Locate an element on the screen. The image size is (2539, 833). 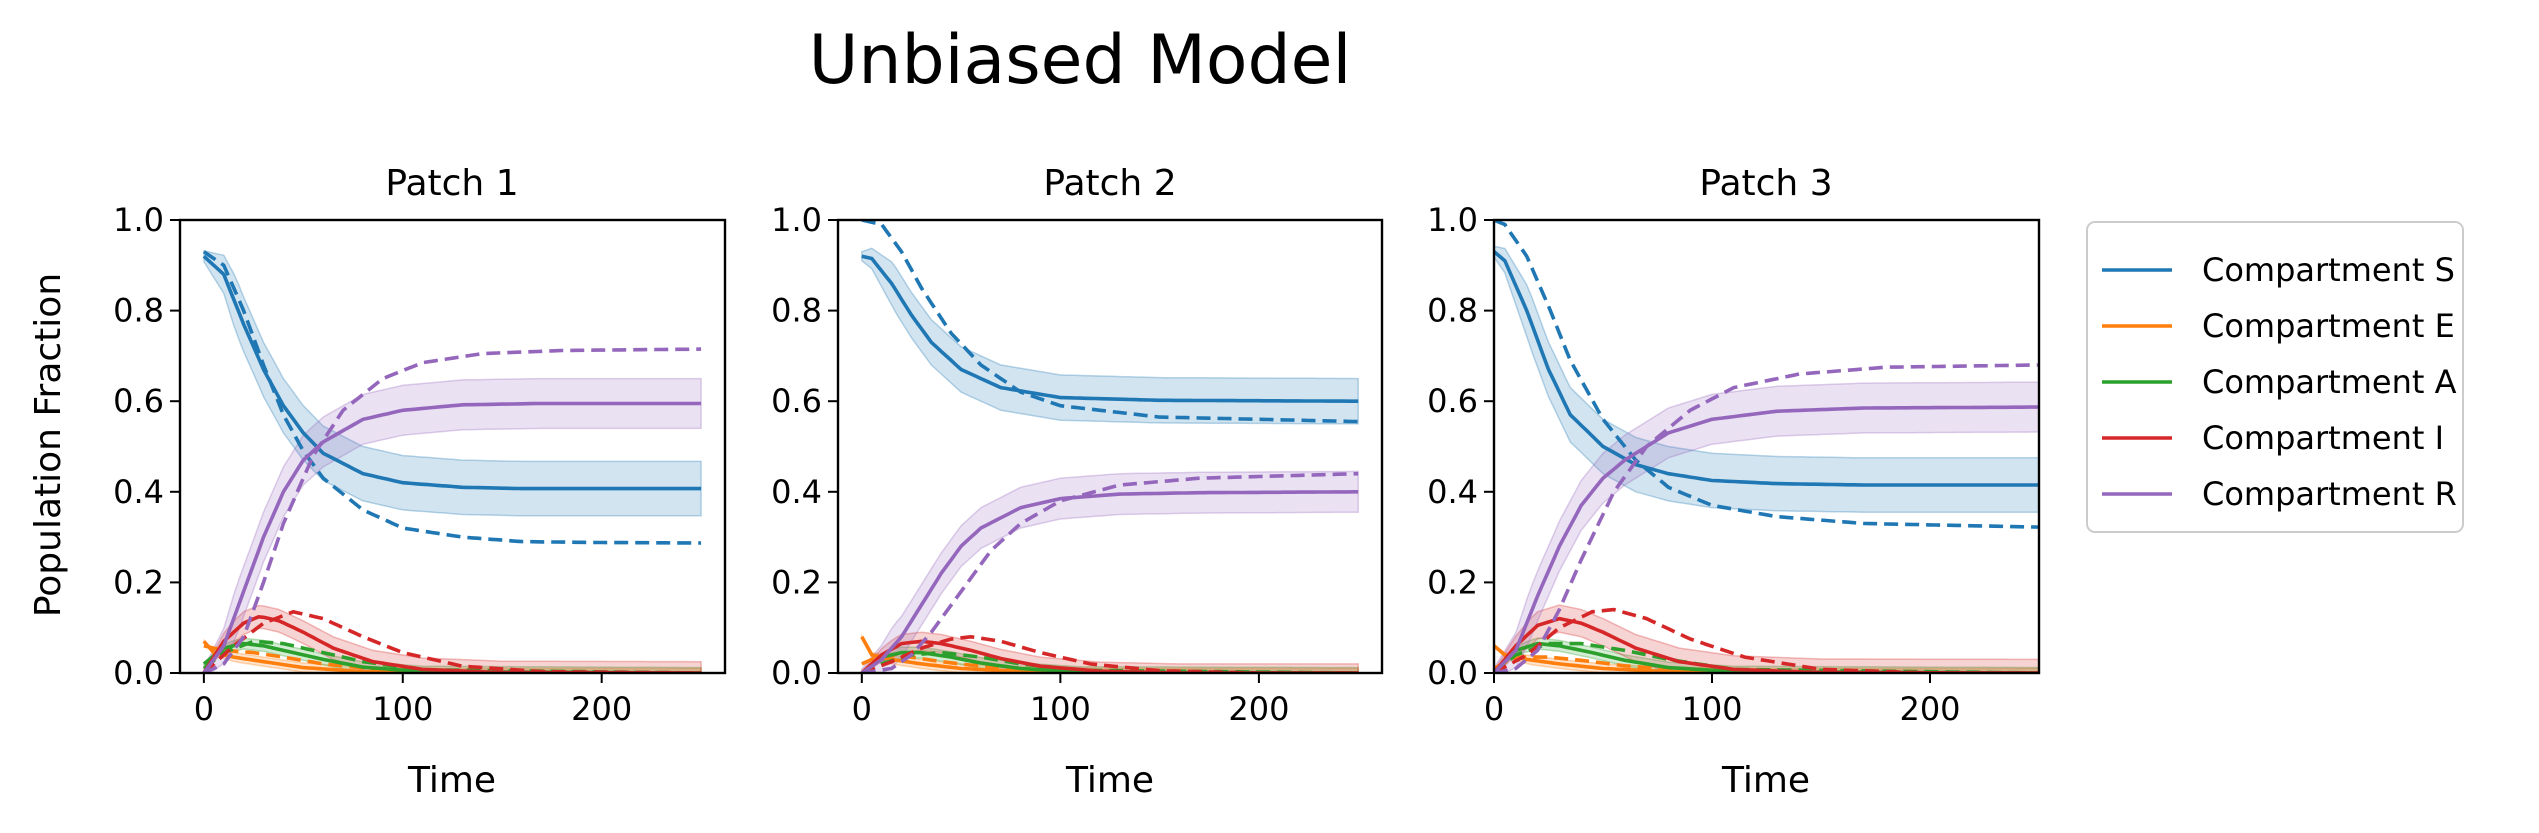
legend-label-i: Compartment I is located at coordinates (2323, 438).